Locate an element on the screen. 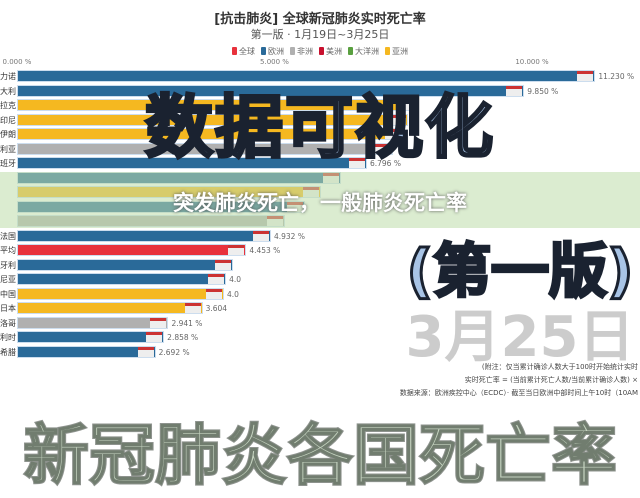 The image size is (640, 498). legend-item: 欧洲 is located at coordinates (272, 51).